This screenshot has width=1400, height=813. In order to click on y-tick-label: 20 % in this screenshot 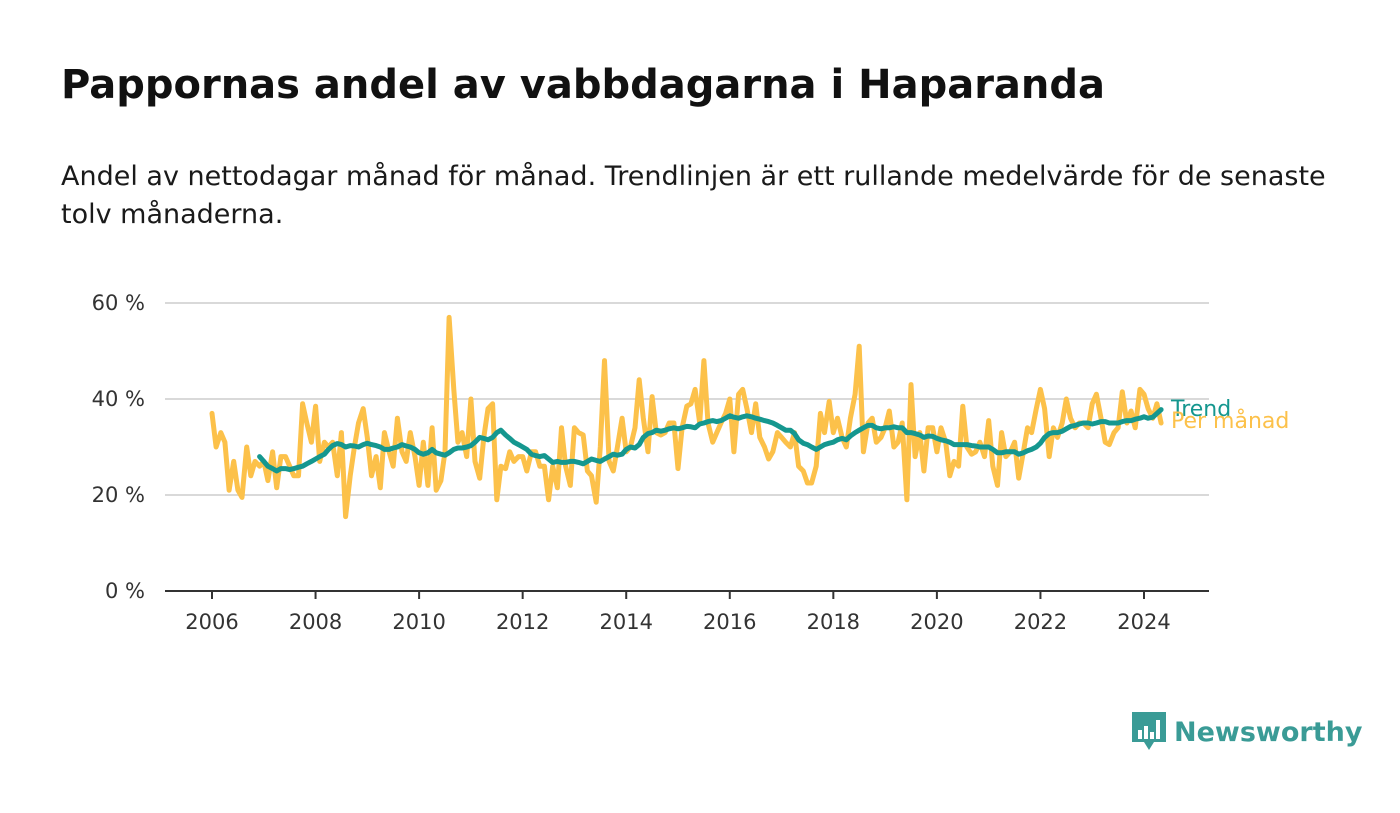, I will do `click(118, 495)`.